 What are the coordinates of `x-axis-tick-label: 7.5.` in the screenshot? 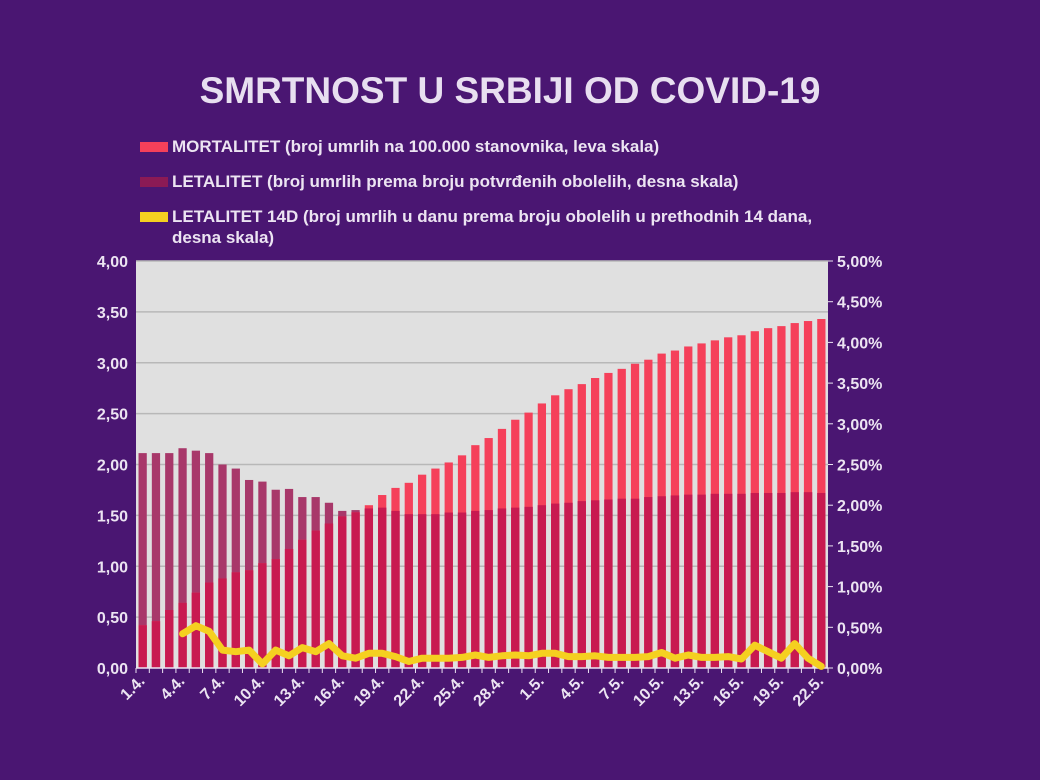 It's located at (612, 688).